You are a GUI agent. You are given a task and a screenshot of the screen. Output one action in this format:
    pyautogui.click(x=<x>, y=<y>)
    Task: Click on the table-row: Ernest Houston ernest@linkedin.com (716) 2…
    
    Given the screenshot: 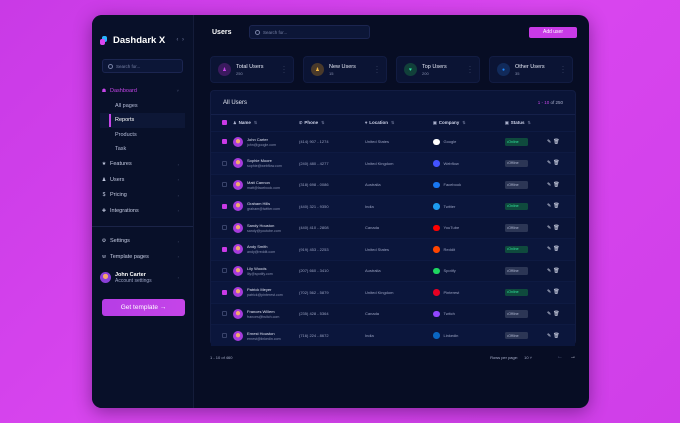 What is the action you would take?
    pyautogui.click(x=393, y=335)
    